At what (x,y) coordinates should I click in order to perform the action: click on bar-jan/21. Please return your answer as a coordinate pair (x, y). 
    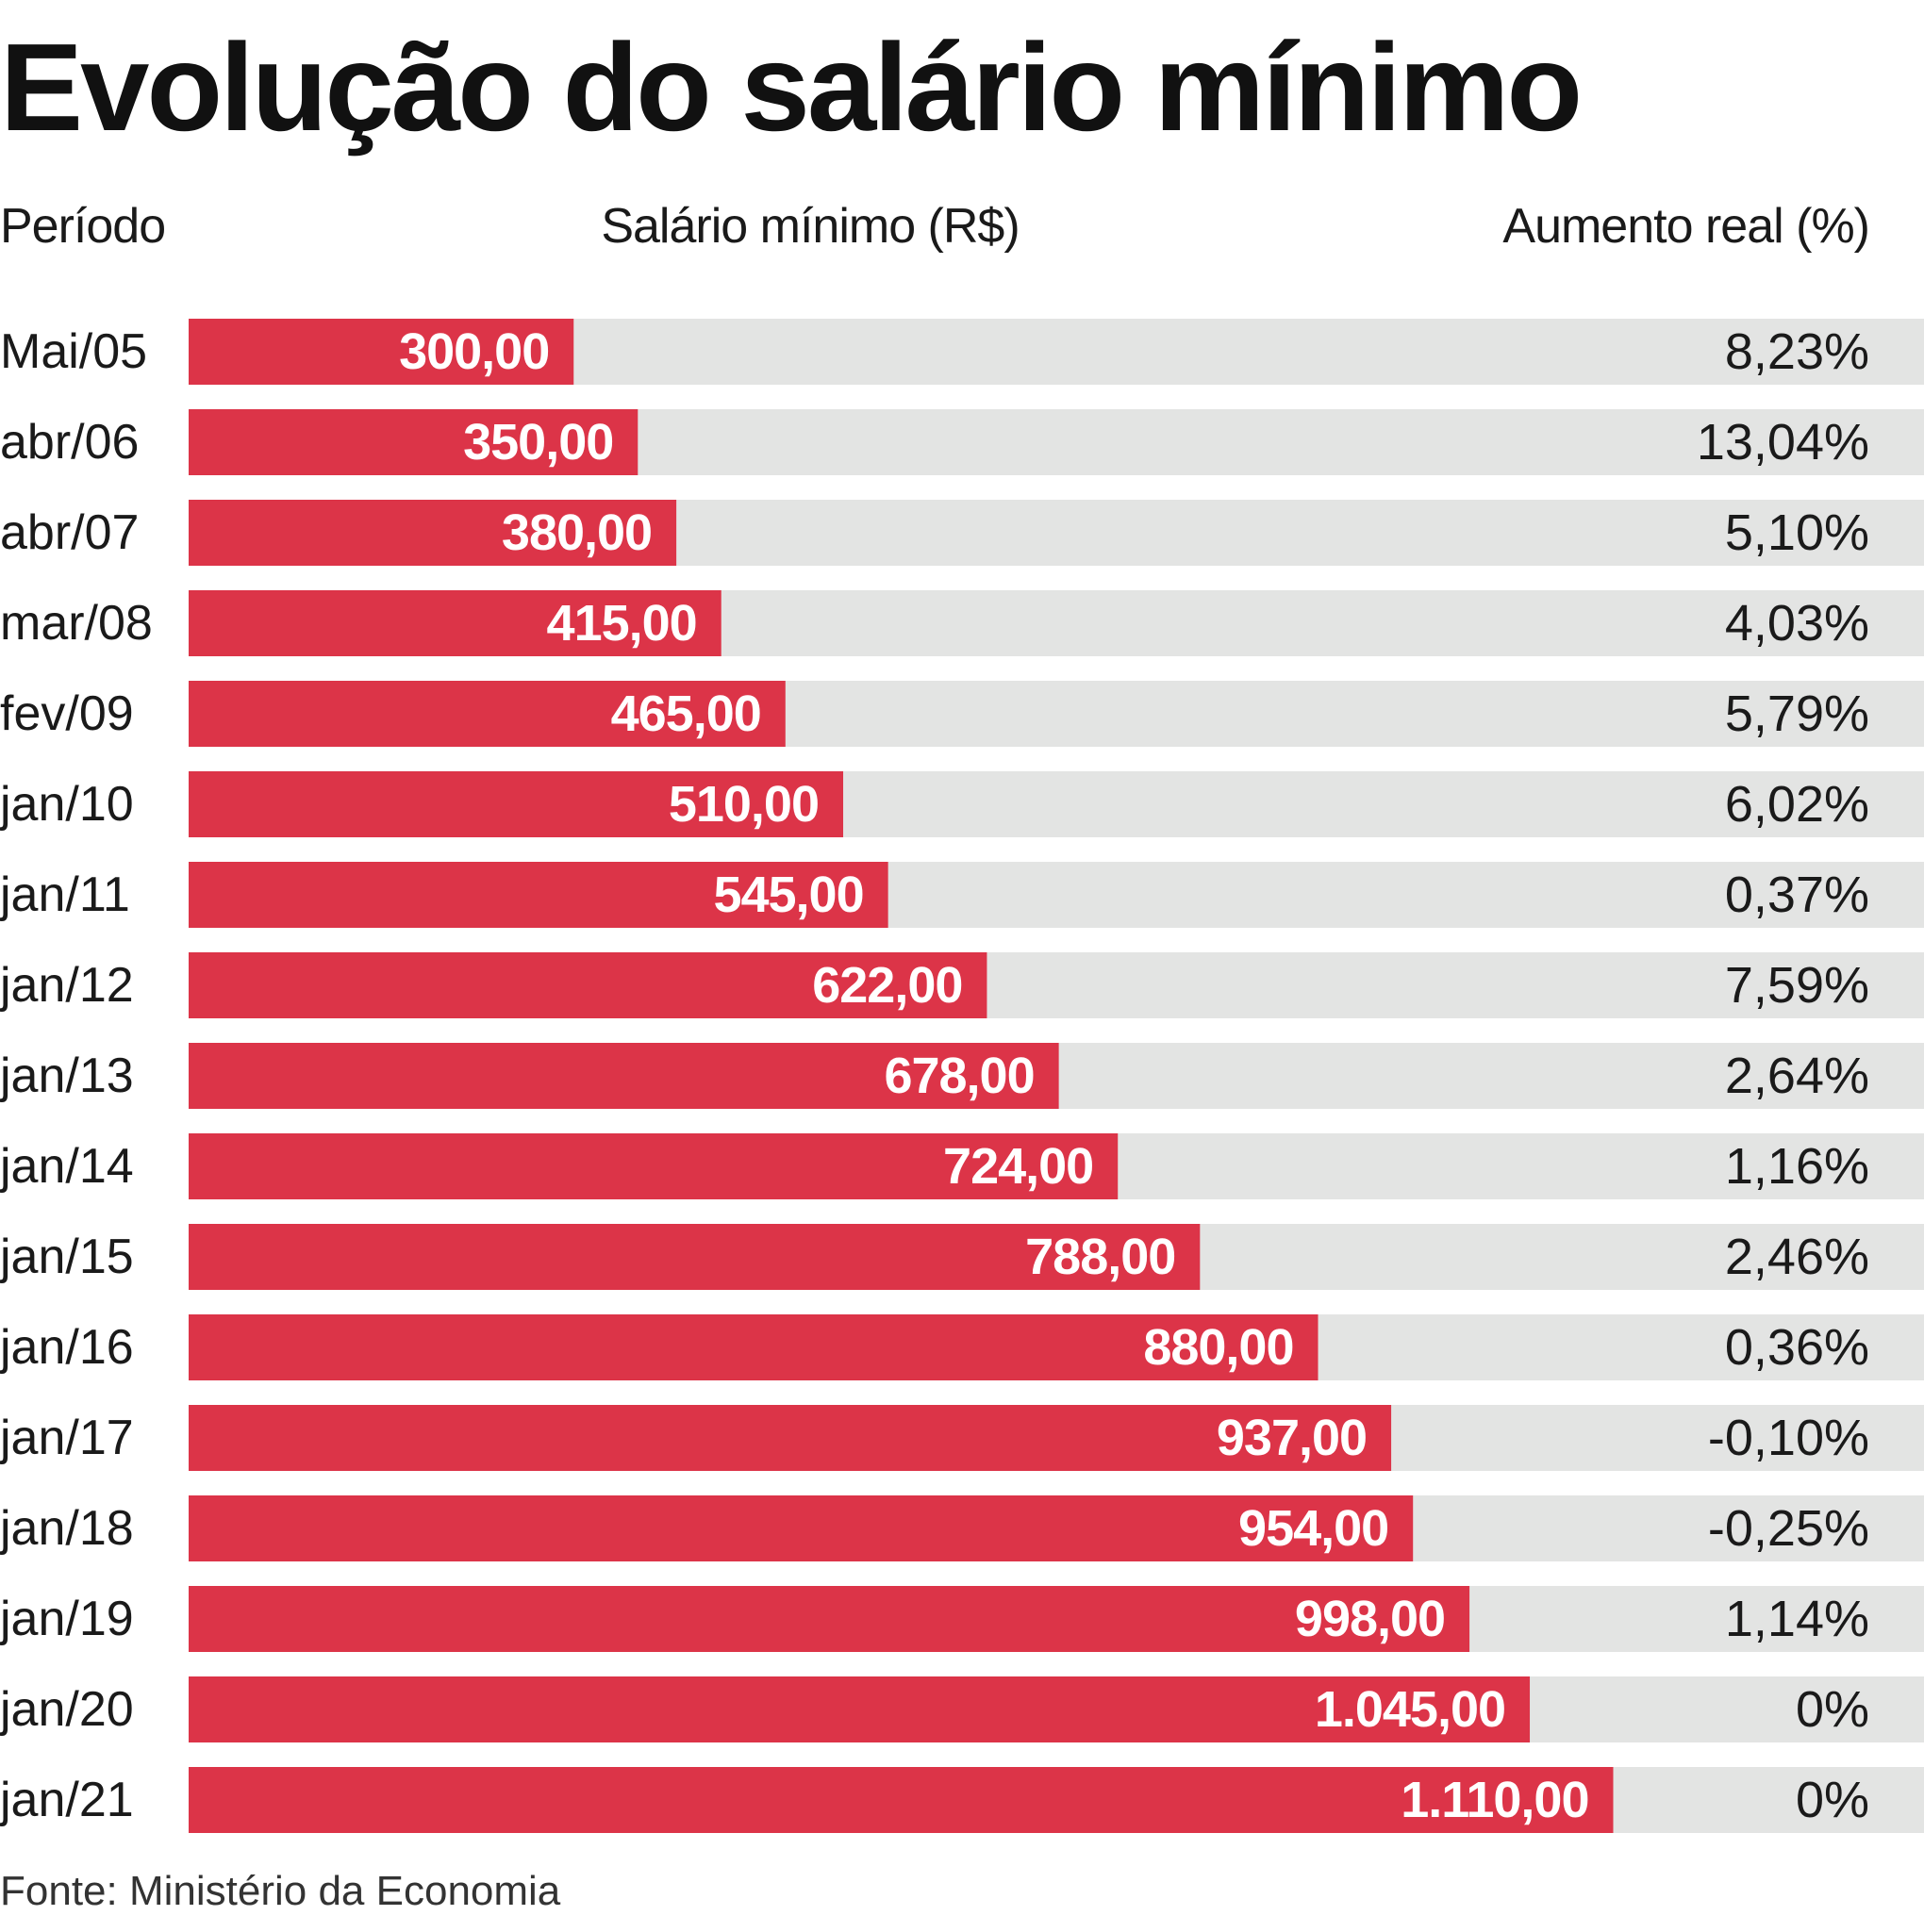
    Looking at the image, I should click on (901, 1800).